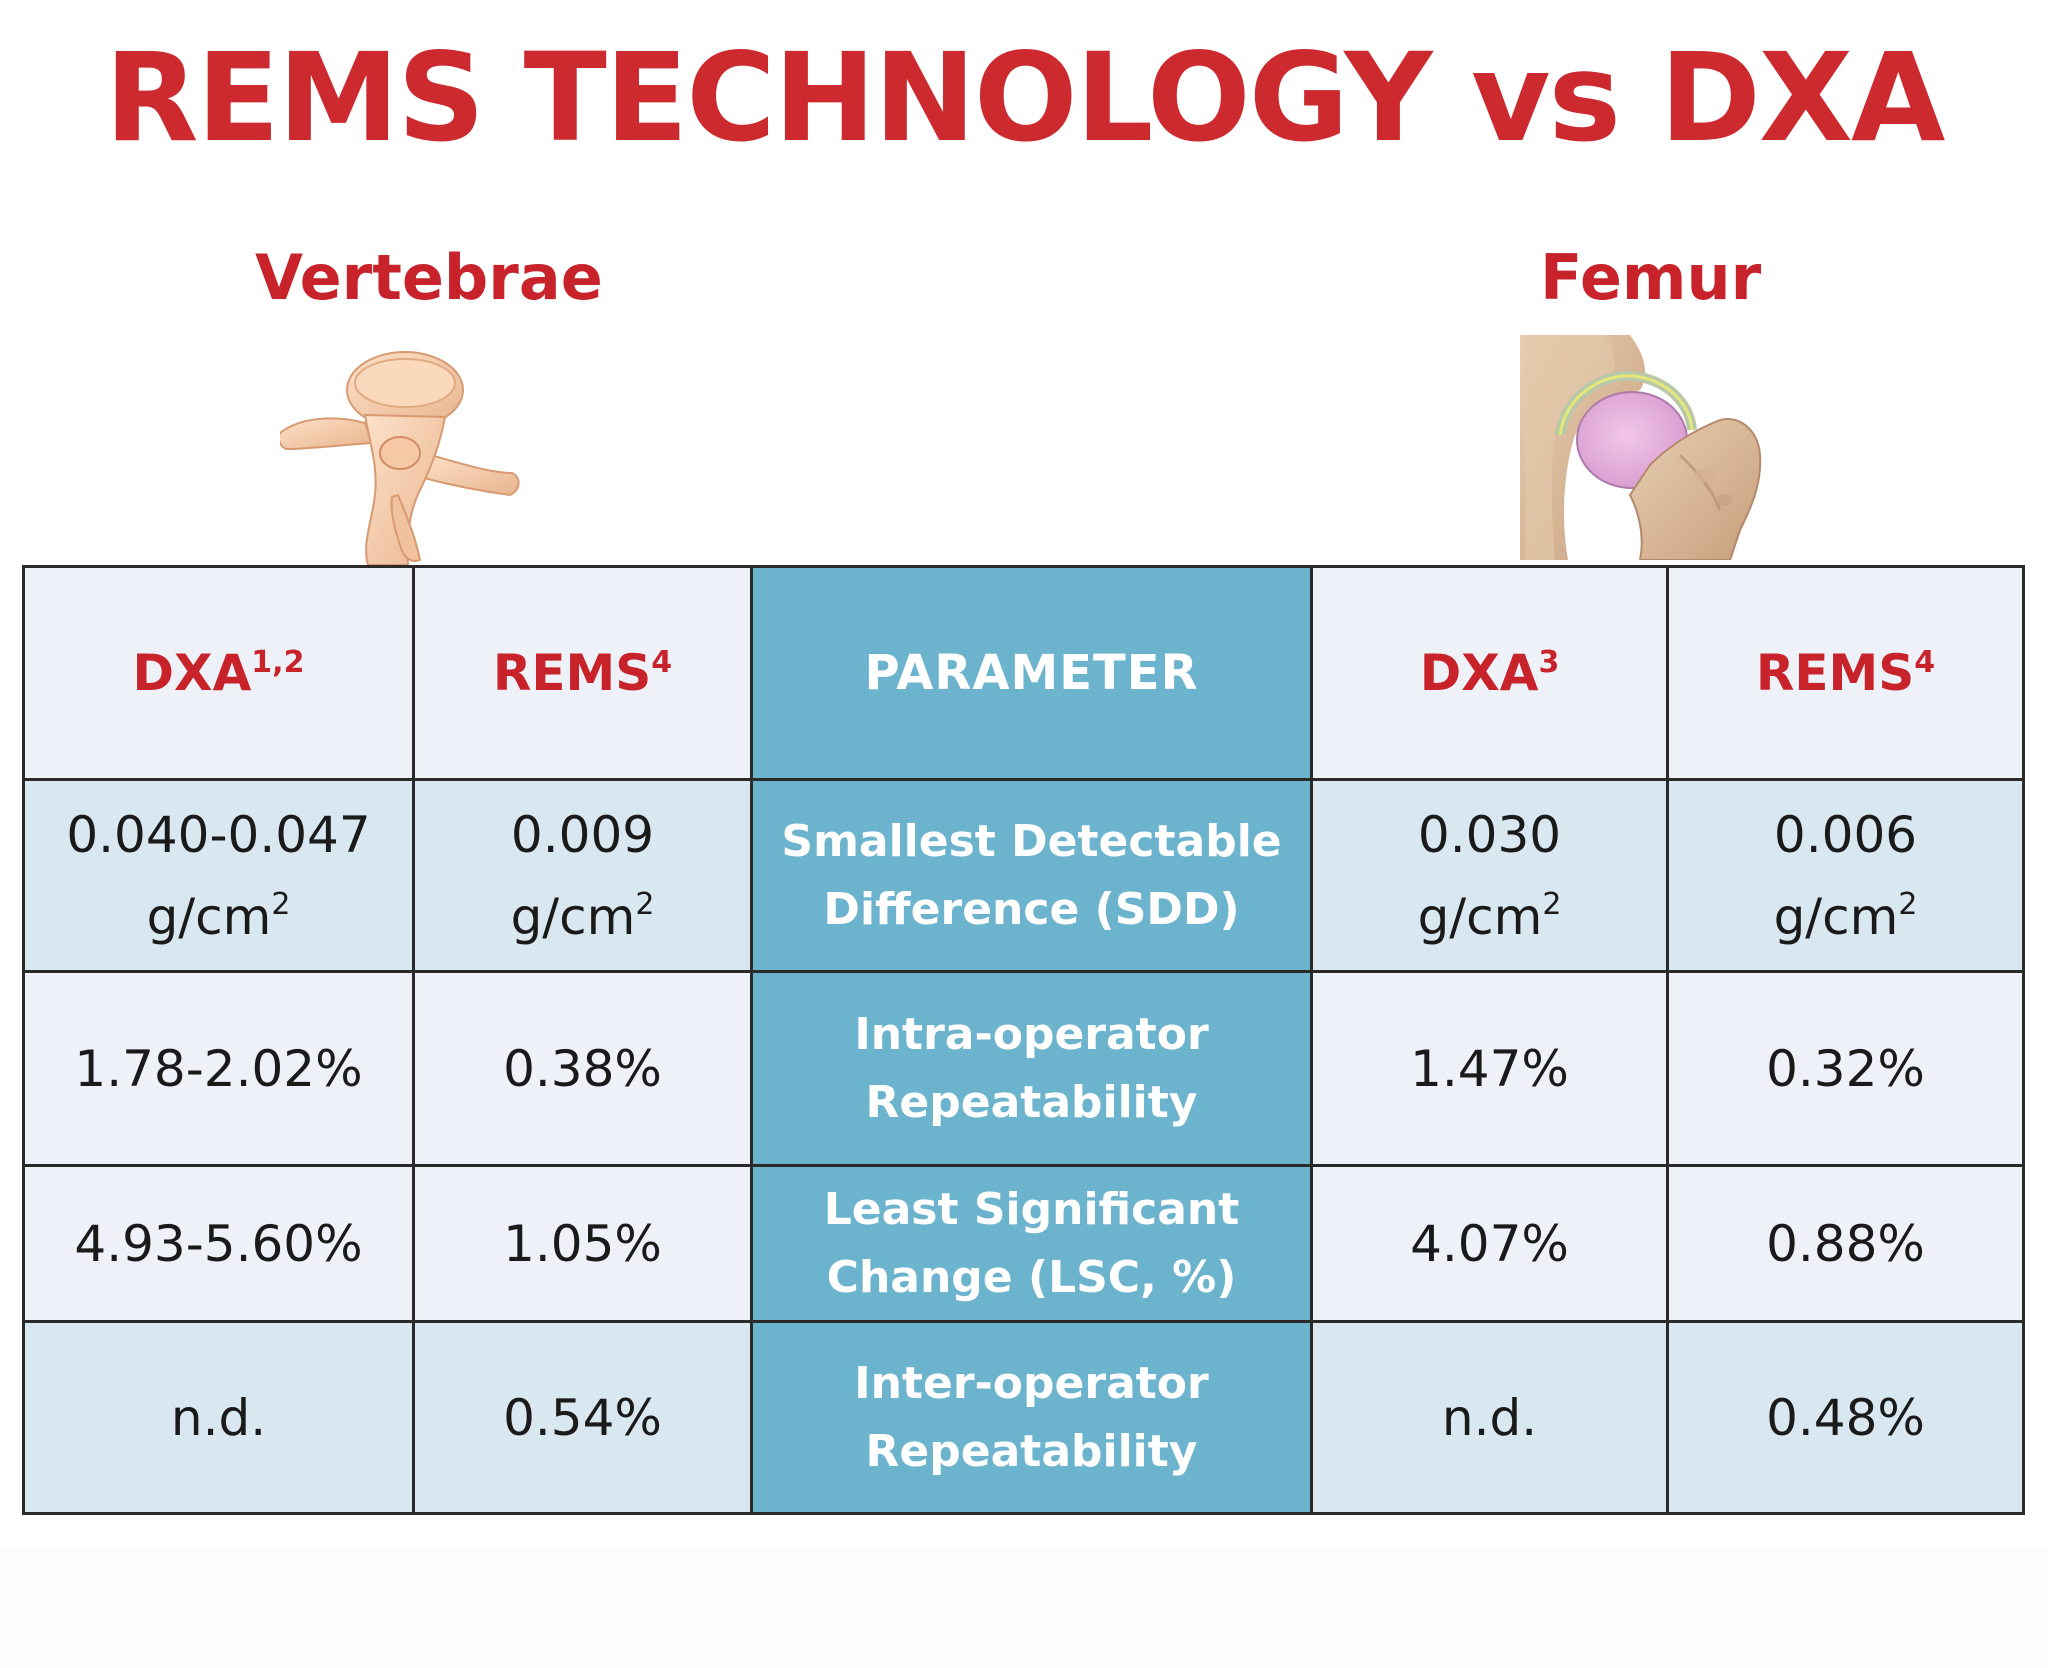 The image size is (2048, 1668). What do you see at coordinates (1651, 277) in the screenshot?
I see `femur-label: Femur` at bounding box center [1651, 277].